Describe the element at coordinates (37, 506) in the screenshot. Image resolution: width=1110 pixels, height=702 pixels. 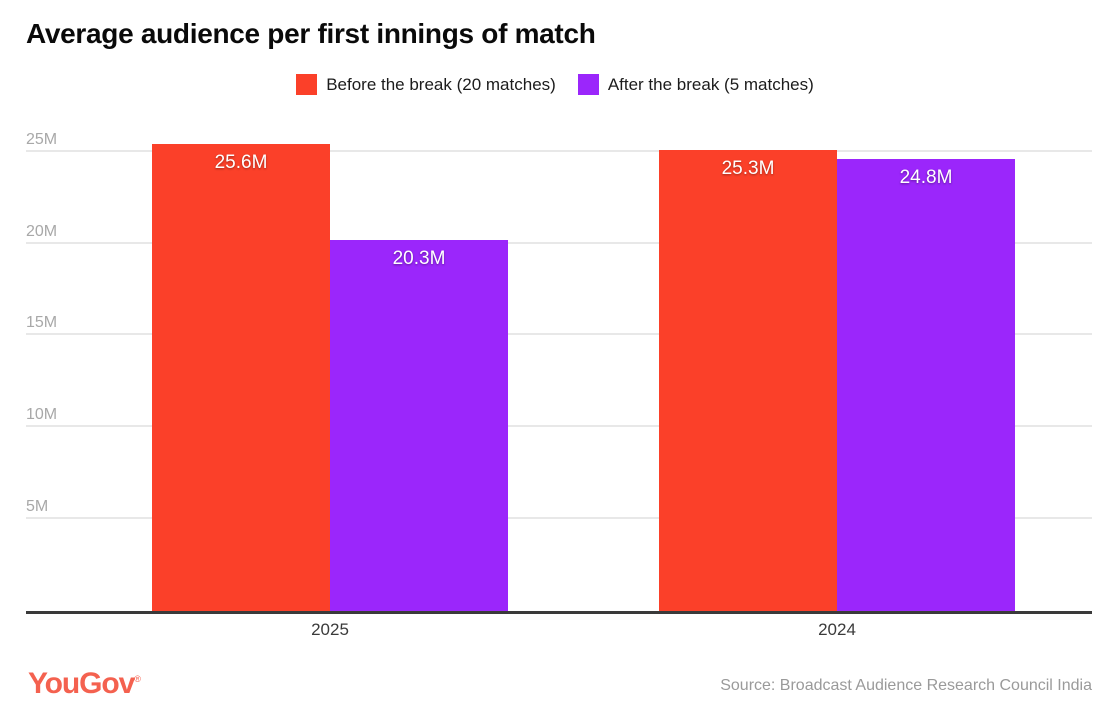
I see `y-axis-label-5m: 5M` at that location.